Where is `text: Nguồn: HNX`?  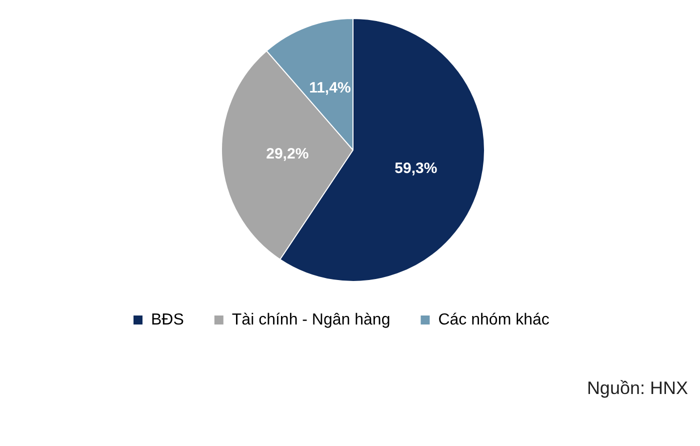
text: Nguồn: HNX is located at coordinates (637, 388).